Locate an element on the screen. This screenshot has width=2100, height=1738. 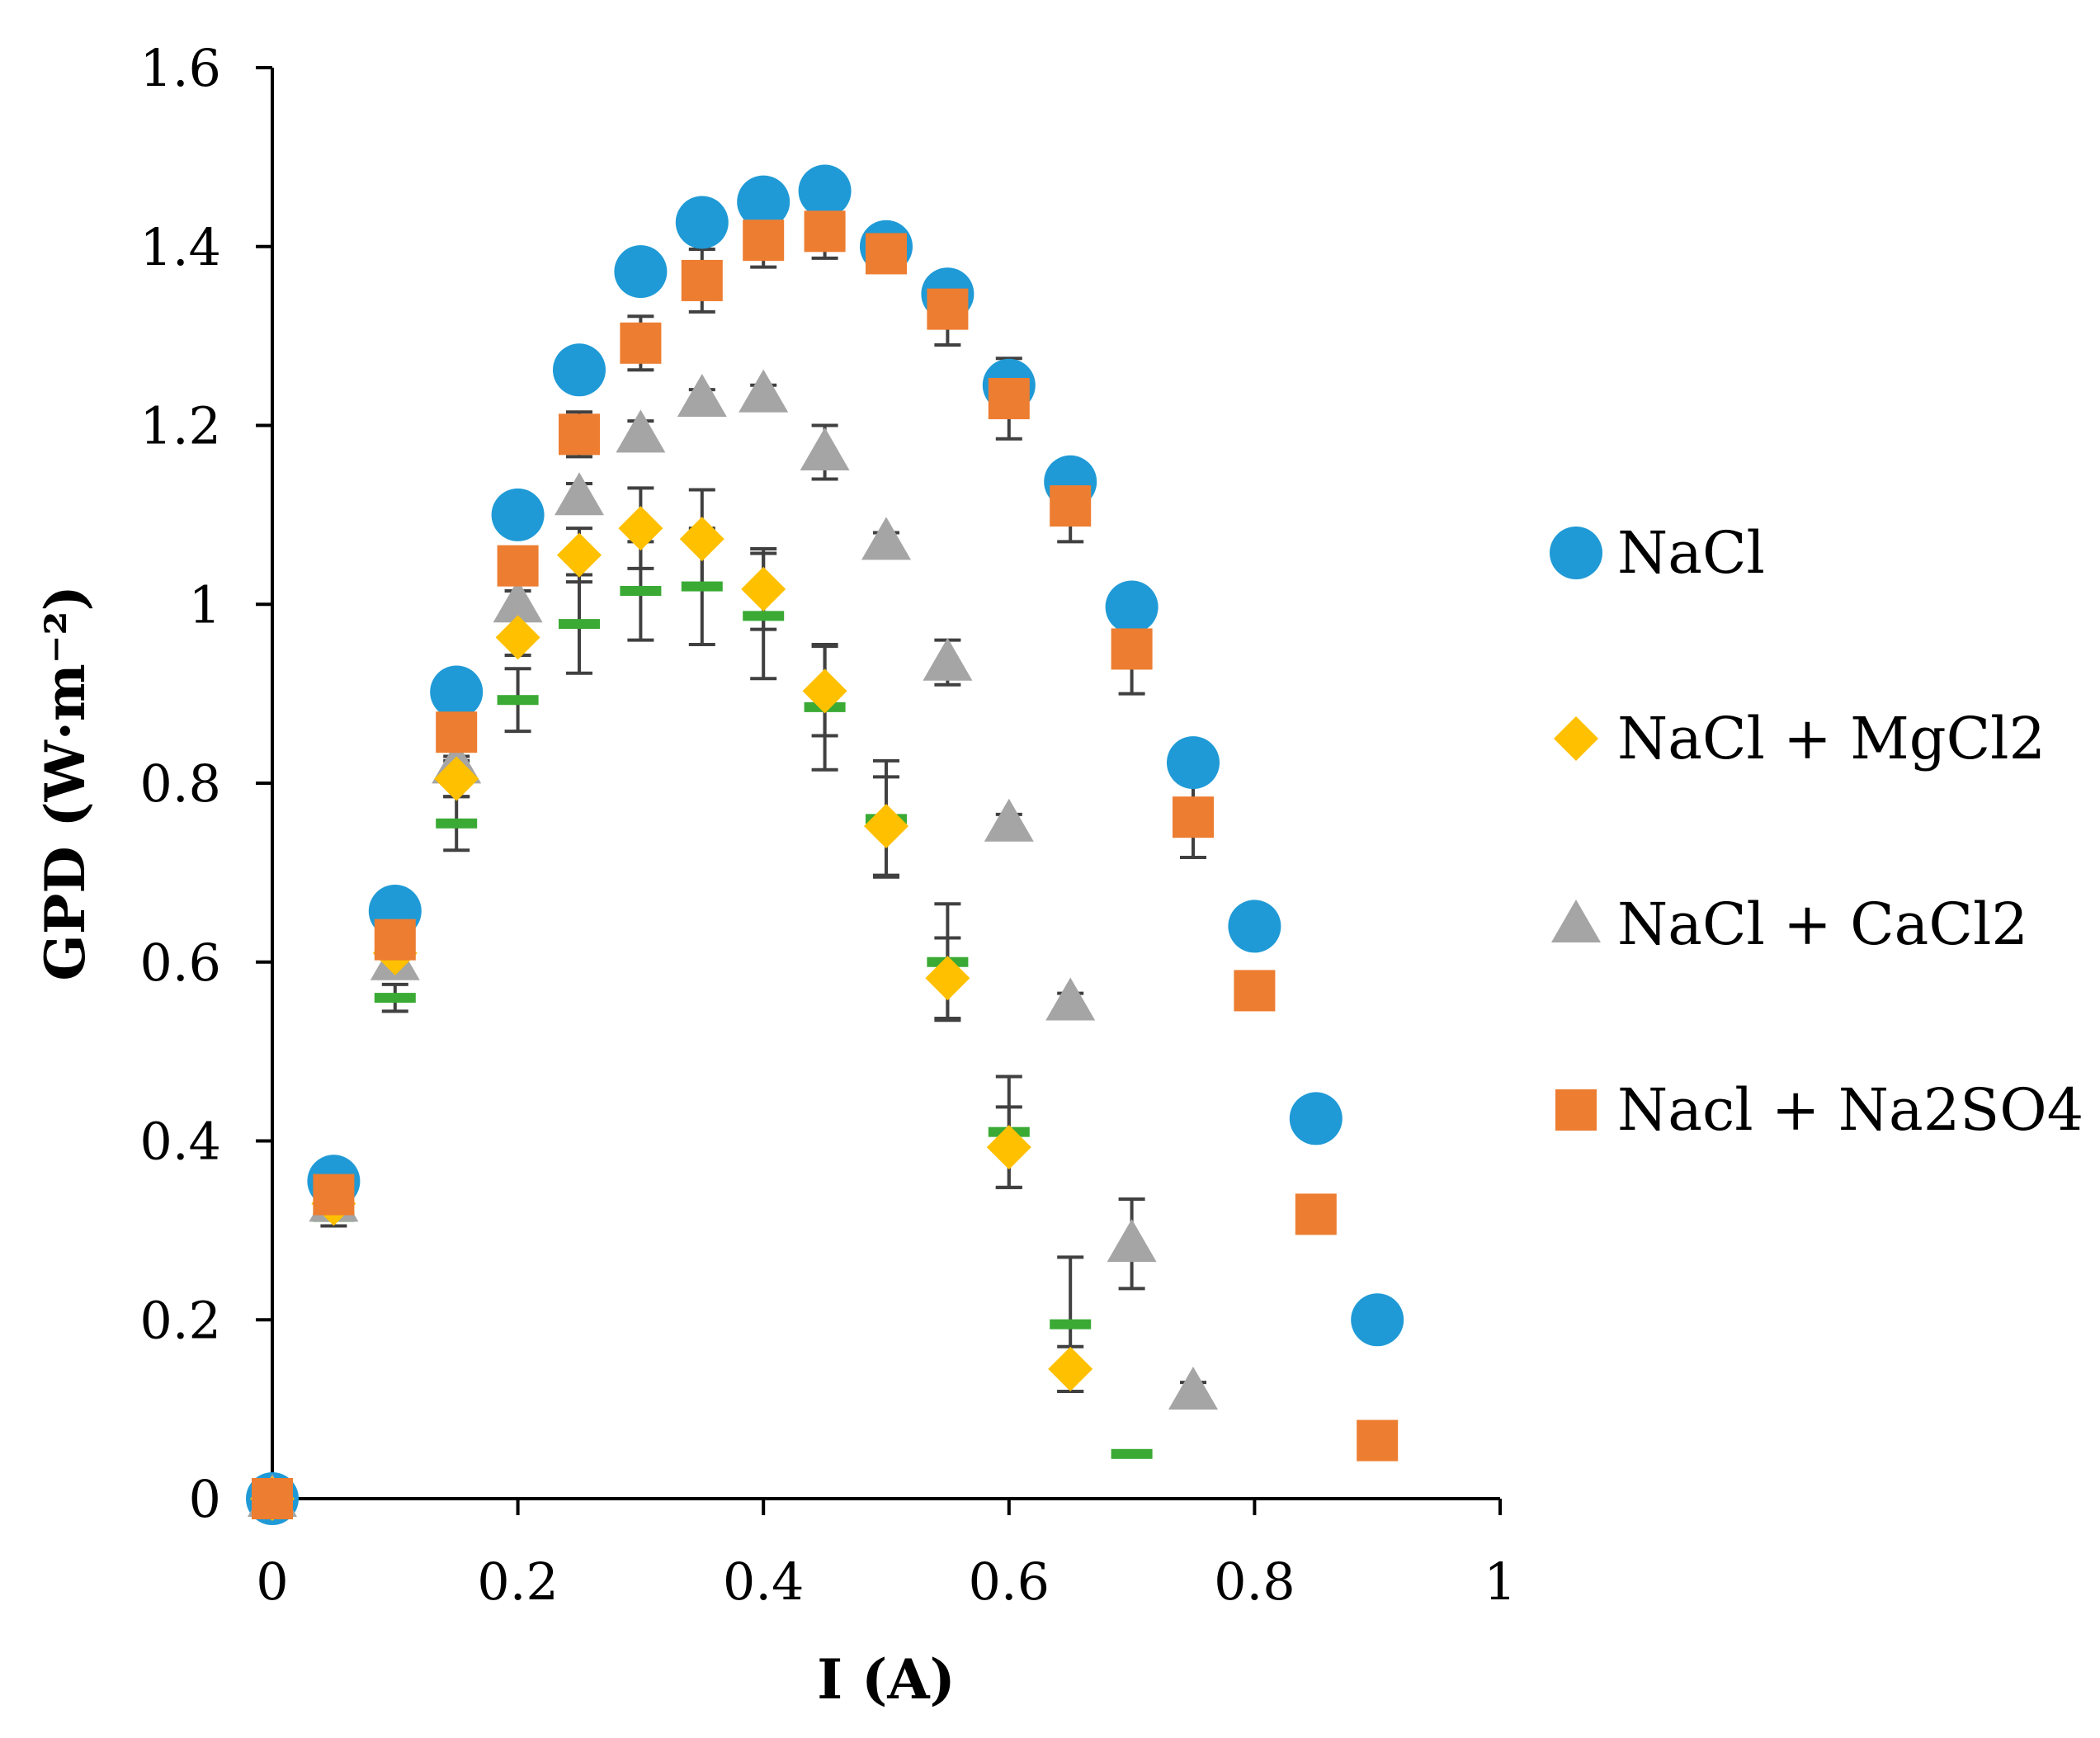
x-tick-label: 0.6 is located at coordinates (1009, 1581).